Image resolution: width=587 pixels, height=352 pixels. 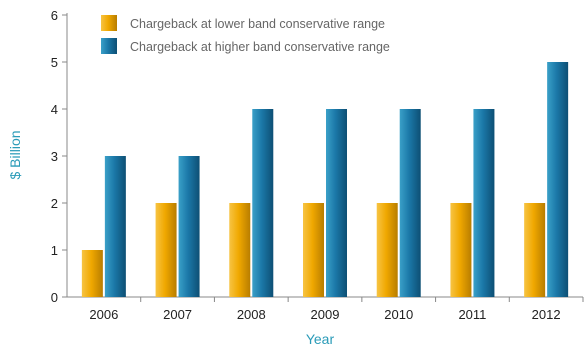 What do you see at coordinates (109, 23) in the screenshot?
I see `legend-swatch-lower` at bounding box center [109, 23].